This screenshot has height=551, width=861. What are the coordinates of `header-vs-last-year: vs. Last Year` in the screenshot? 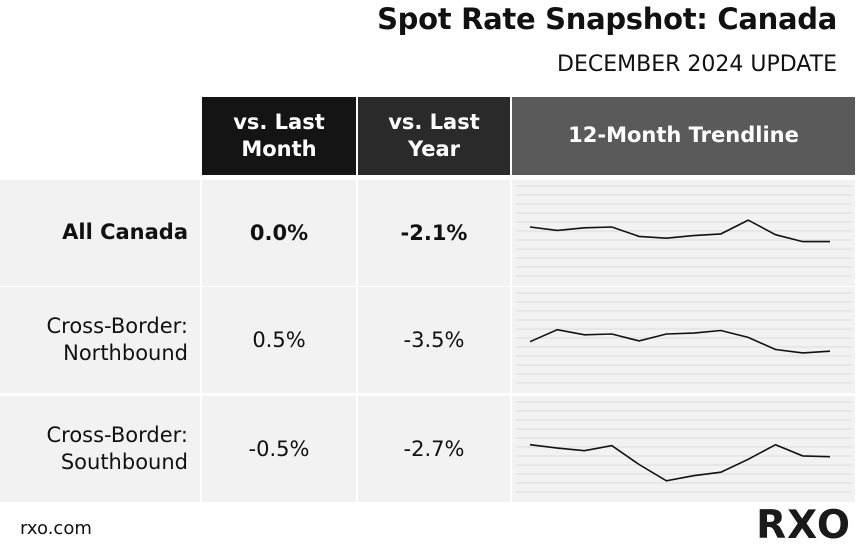 It's located at (434, 136).